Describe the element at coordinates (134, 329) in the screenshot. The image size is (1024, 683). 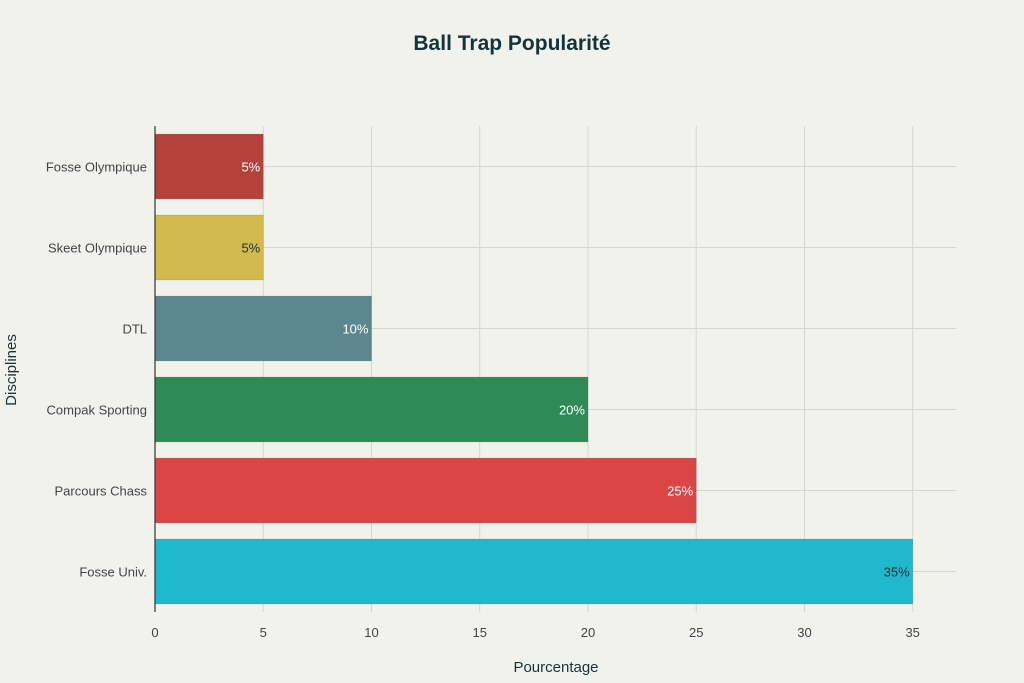
I see `y-tick-label: DTL` at that location.